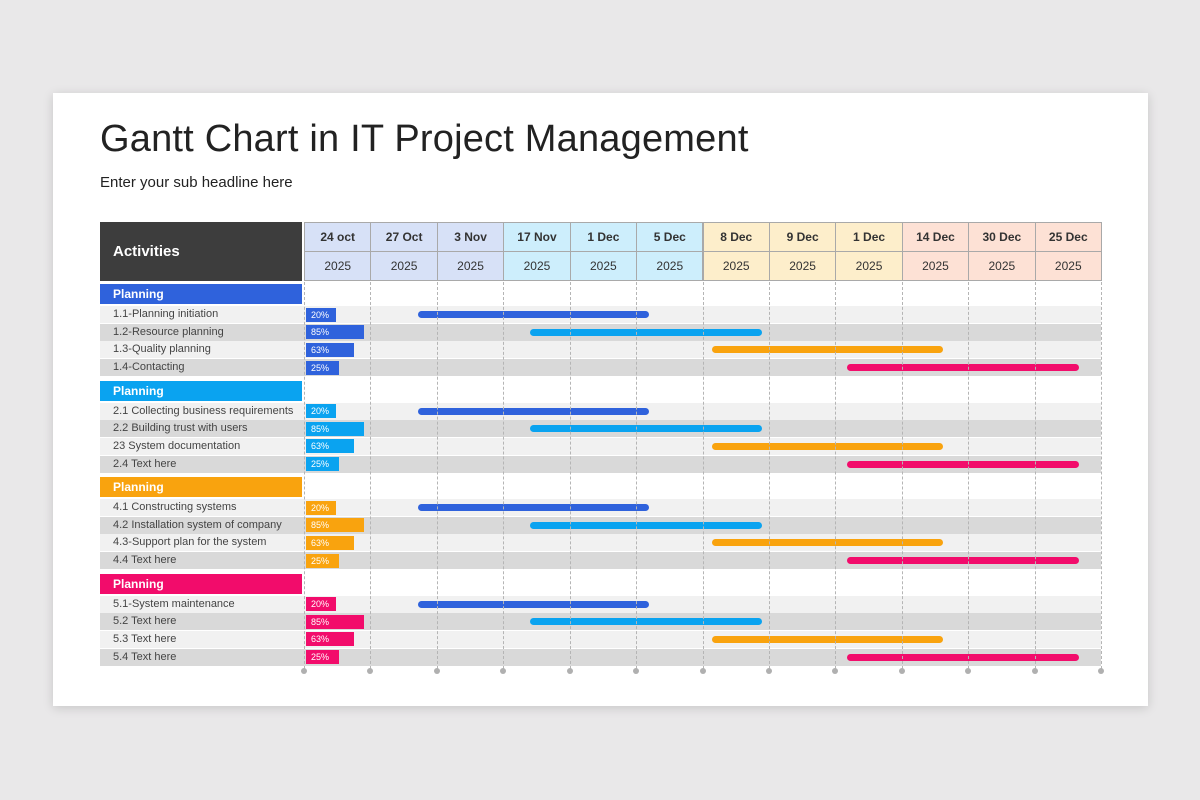 This screenshot has width=1200, height=800. I want to click on task-label: 4.3-Support plan for the system, so click(190, 542).